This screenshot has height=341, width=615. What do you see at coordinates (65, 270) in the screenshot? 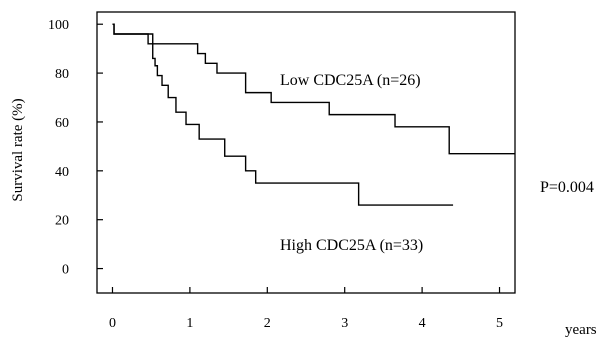
I see `y-tick-label: 0` at bounding box center [65, 270].